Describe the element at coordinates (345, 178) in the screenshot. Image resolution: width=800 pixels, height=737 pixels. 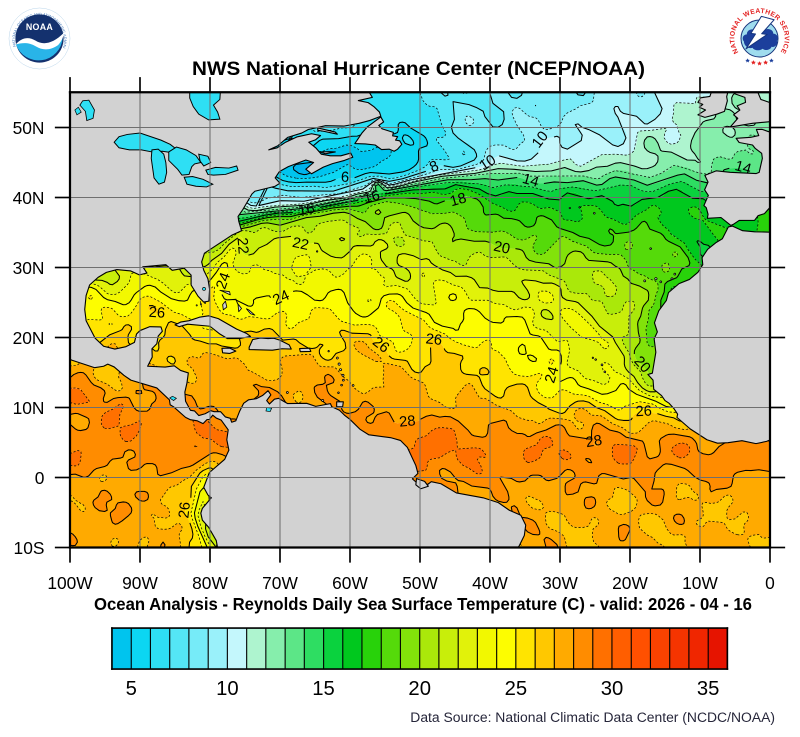
I see `svg-text: 6` at that location.